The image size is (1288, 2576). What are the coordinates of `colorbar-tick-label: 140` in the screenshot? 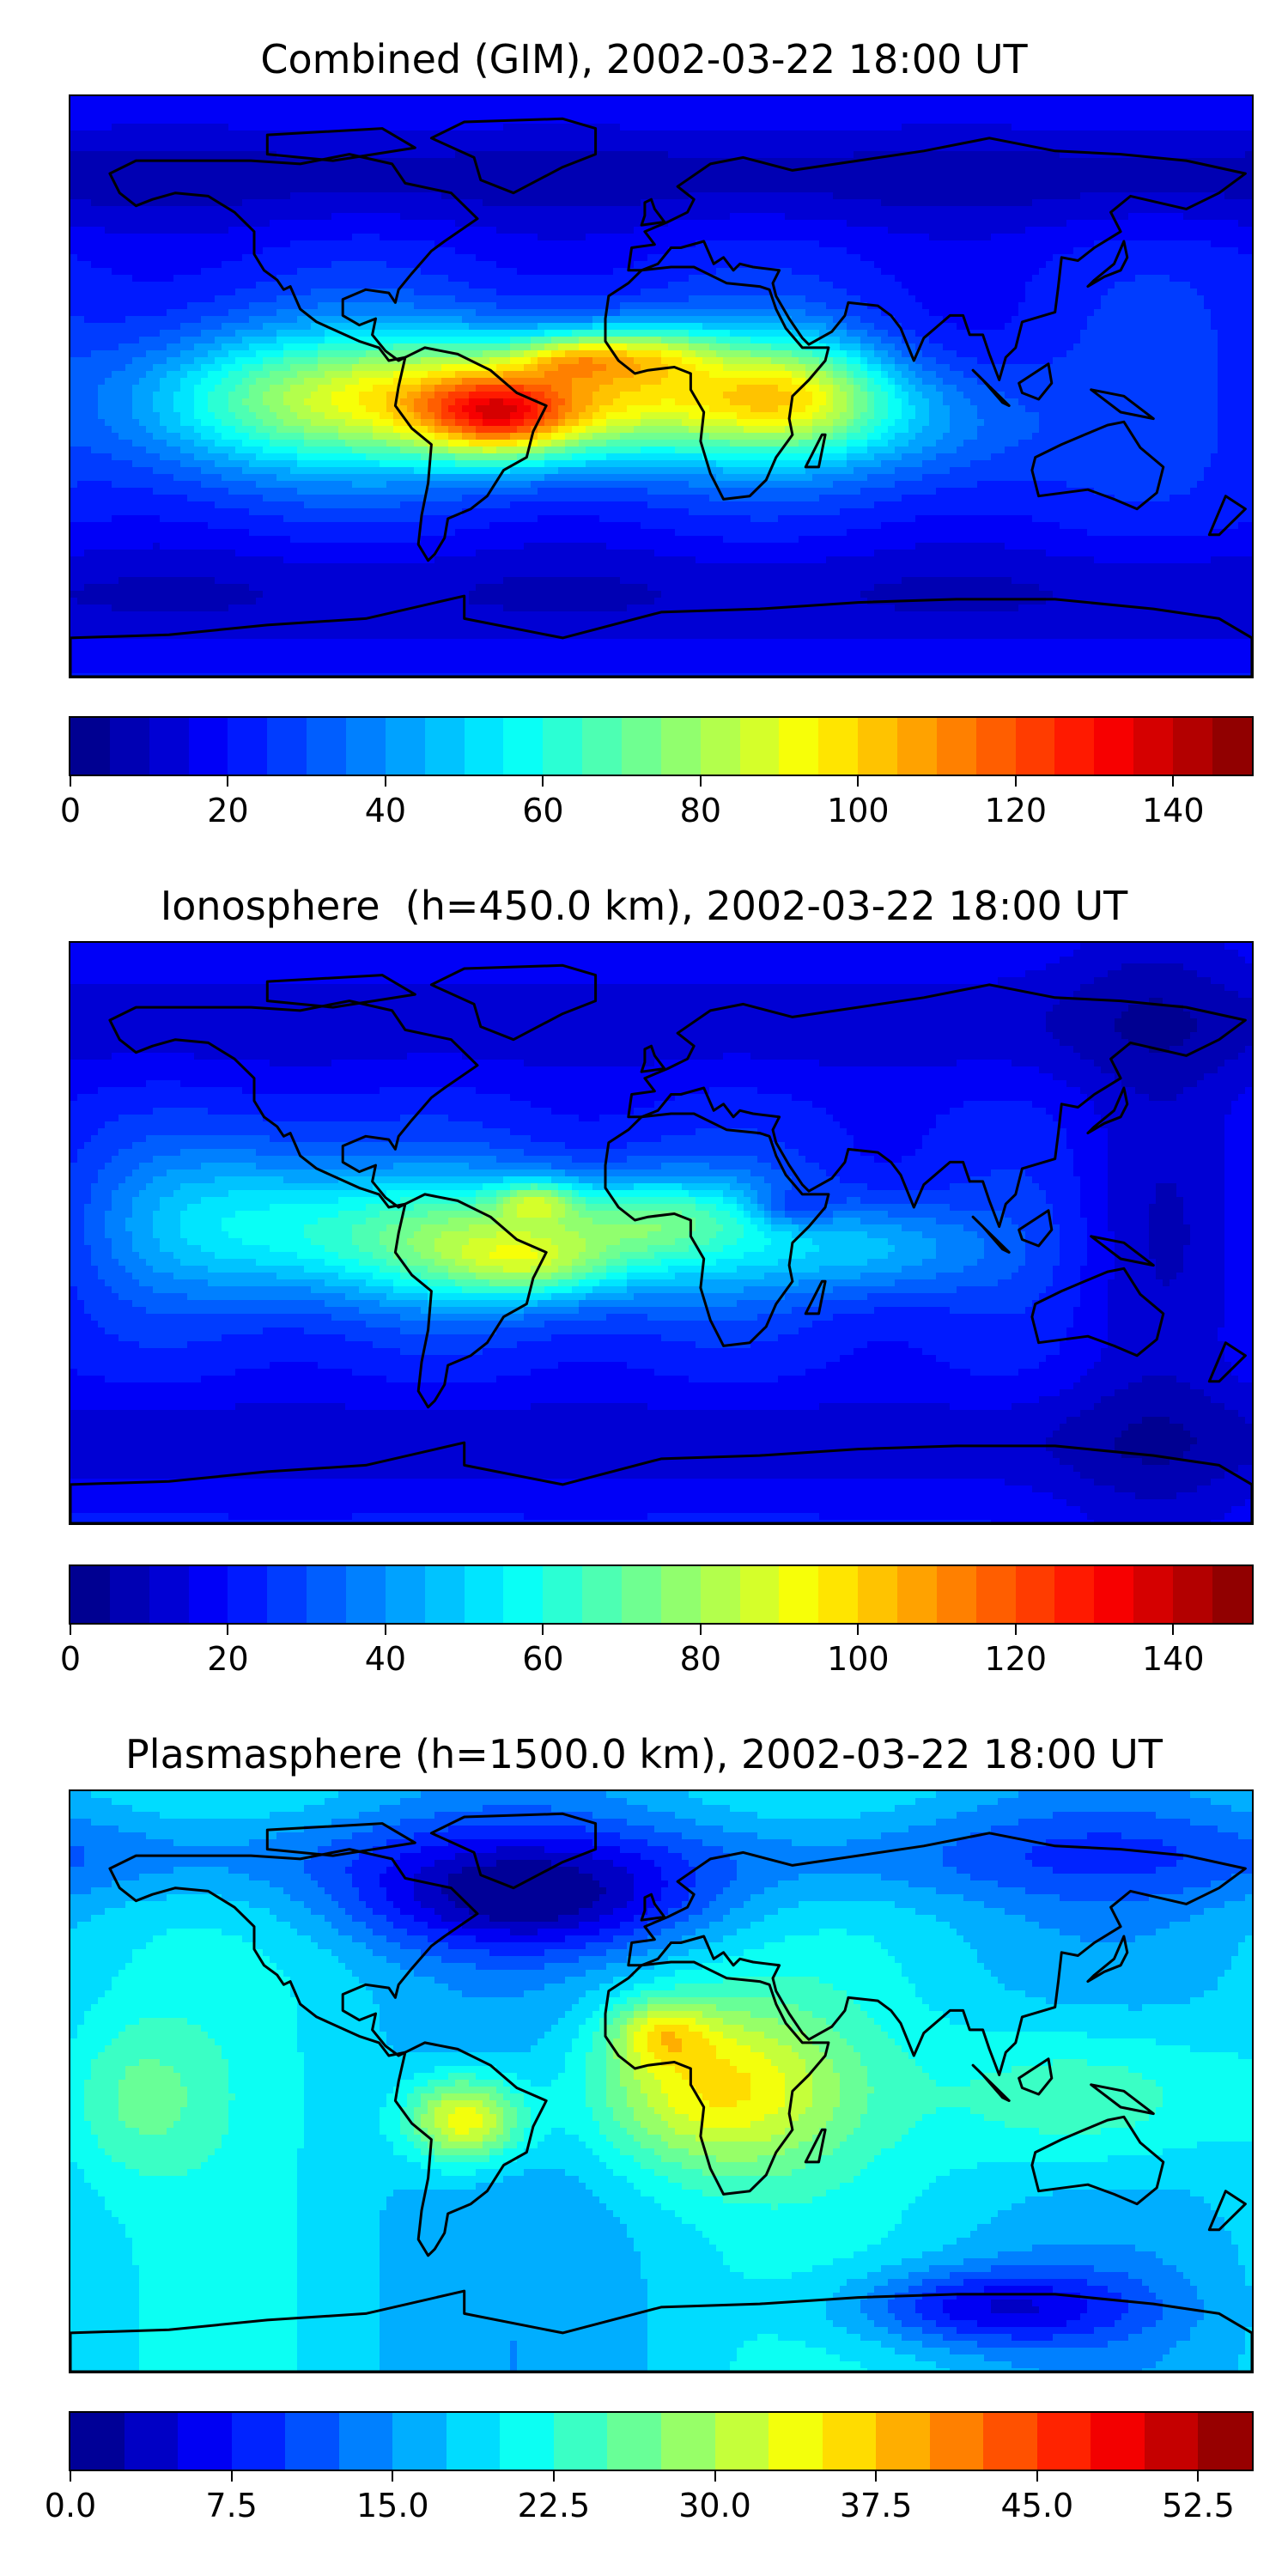 It's located at (1173, 1659).